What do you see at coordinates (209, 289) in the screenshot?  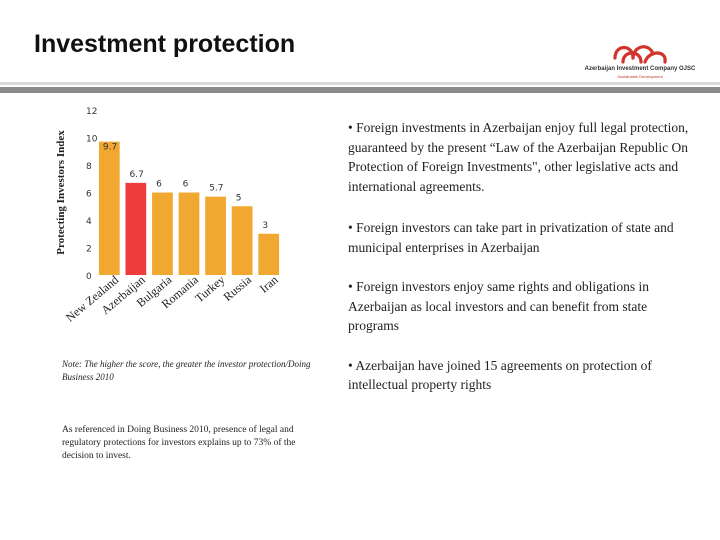 I see `x-tick-label: Turkey` at bounding box center [209, 289].